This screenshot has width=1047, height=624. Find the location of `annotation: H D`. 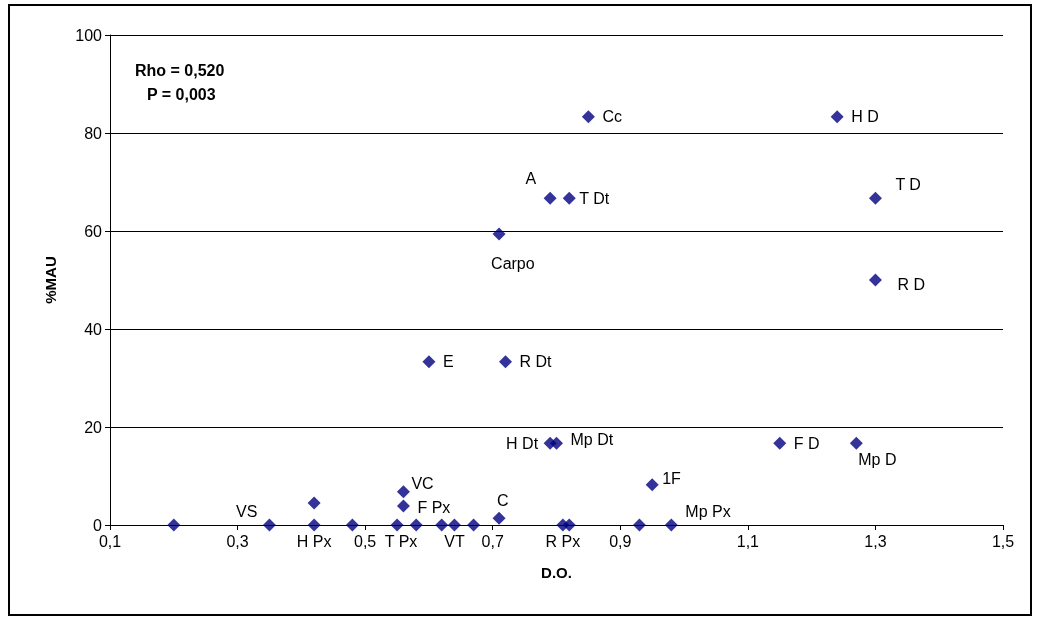

annotation: H D is located at coordinates (865, 117).